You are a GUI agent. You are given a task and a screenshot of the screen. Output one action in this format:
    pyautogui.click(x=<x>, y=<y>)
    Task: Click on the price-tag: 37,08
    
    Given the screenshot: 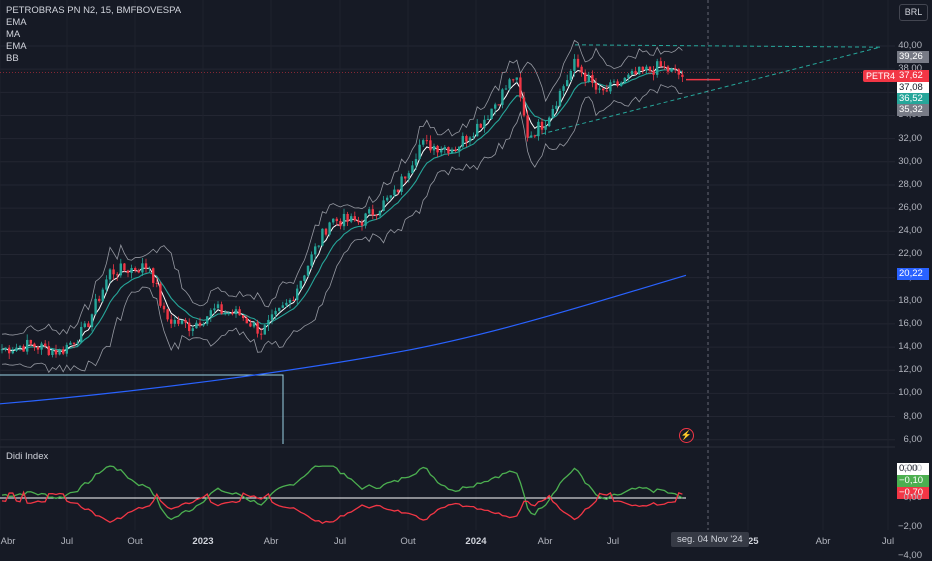 What is the action you would take?
    pyautogui.click(x=913, y=88)
    